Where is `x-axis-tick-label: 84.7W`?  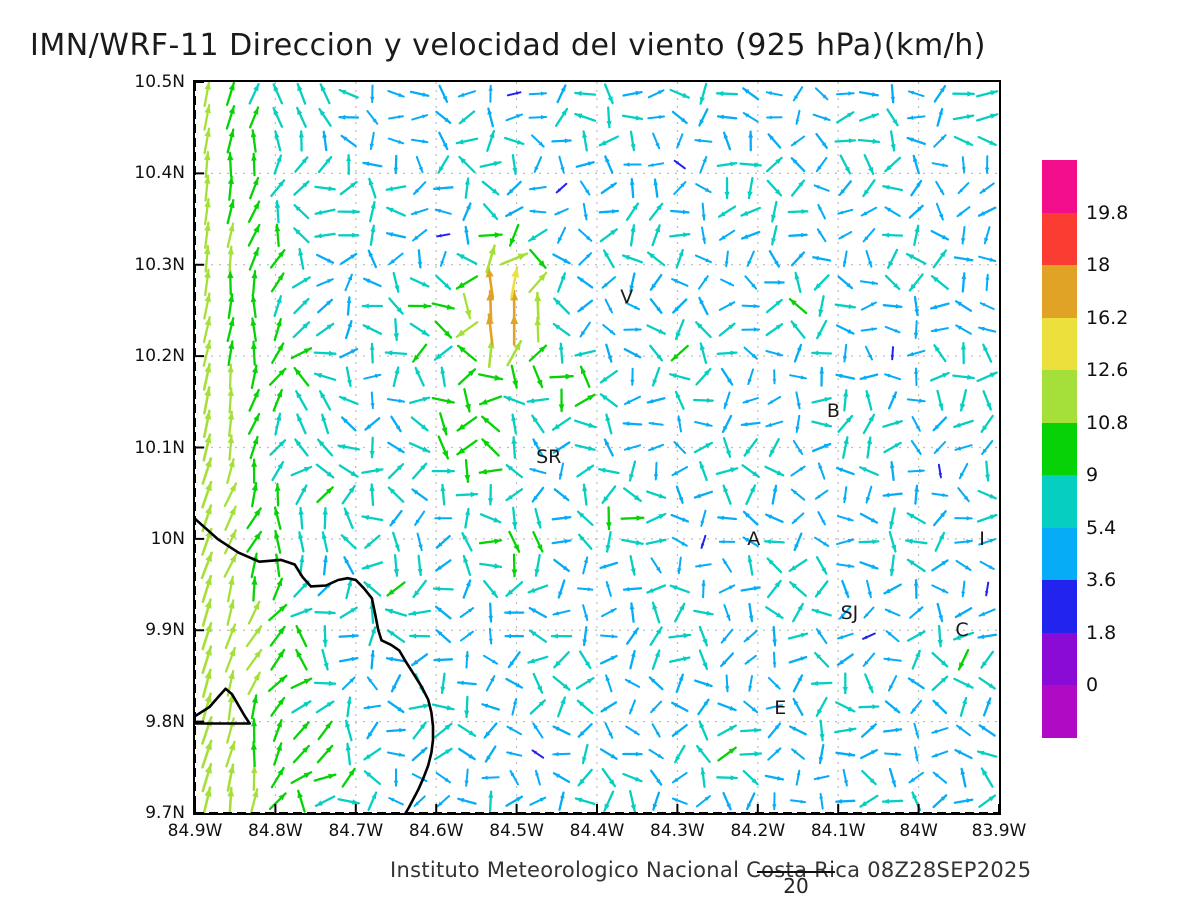
x-axis-tick-label: 84.7W is located at coordinates (356, 831).